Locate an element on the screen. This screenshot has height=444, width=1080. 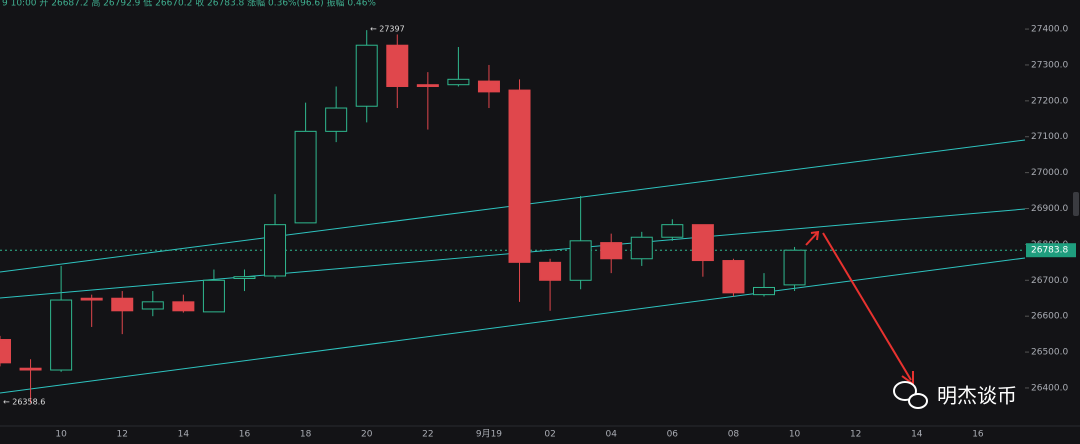
y-tick-label: 26700.0 is located at coordinates (1049, 281).